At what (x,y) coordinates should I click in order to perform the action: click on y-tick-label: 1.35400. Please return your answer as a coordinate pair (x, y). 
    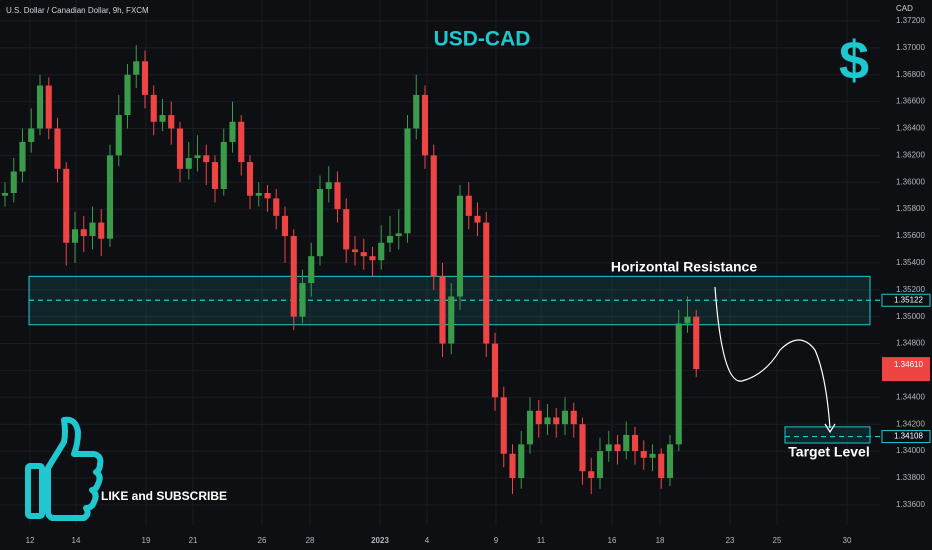
    Looking at the image, I should click on (910, 262).